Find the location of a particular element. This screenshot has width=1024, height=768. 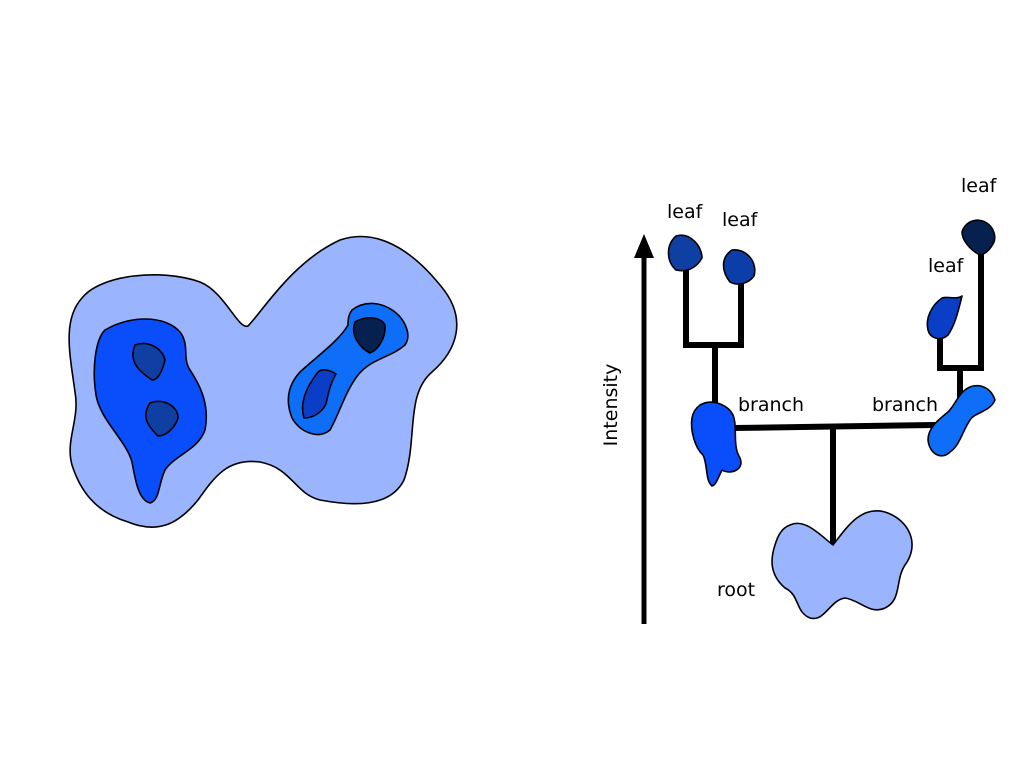

axis-label: Intensity is located at coordinates (611, 405).